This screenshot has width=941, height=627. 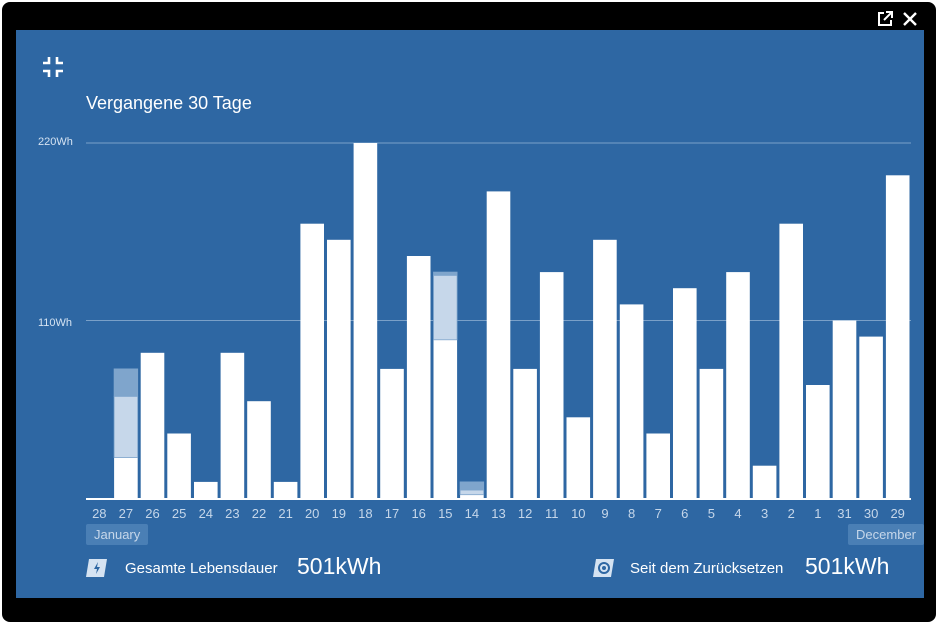 I want to click on x-tick-label: 3, so click(x=764, y=513).